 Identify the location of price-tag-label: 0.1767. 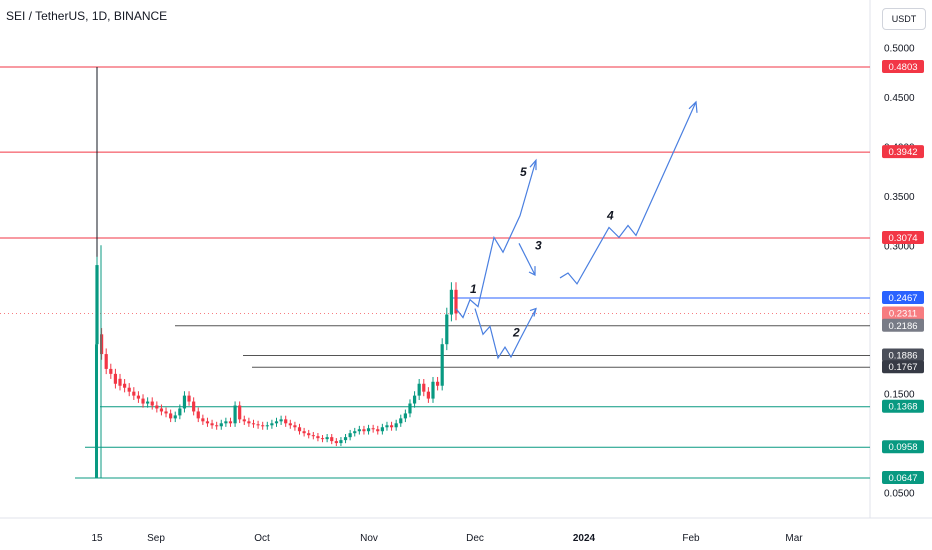
(902, 367).